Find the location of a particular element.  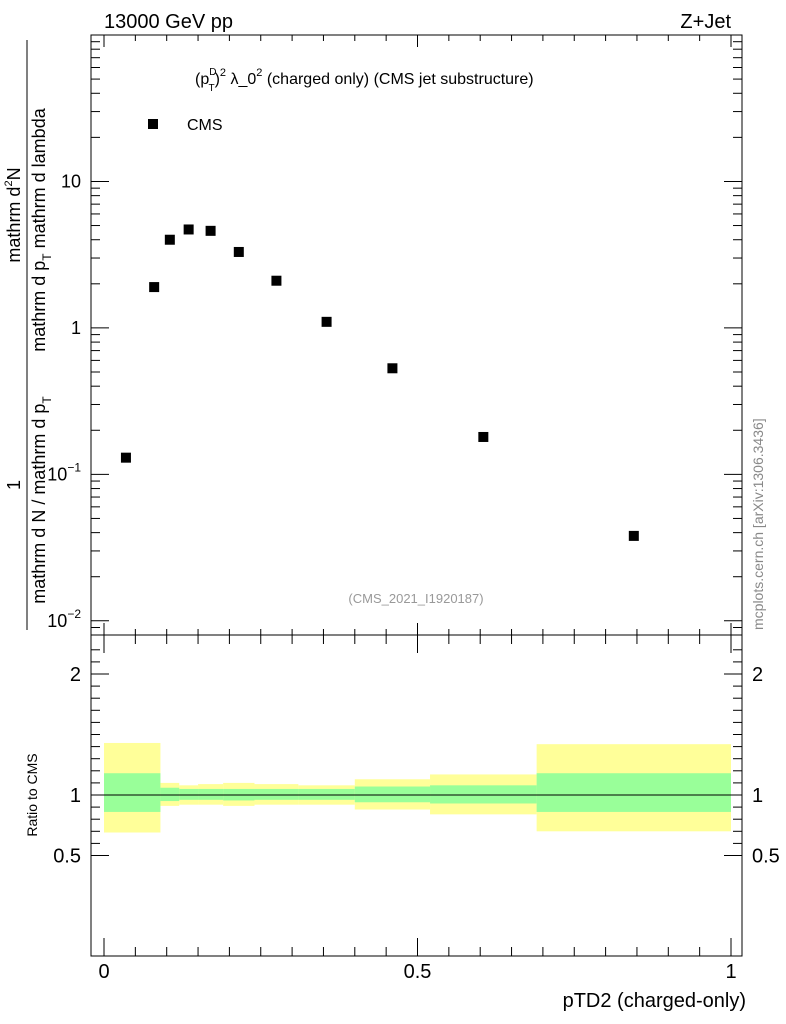

ratio-x-tick-label-2: 1 is located at coordinates (730, 972).